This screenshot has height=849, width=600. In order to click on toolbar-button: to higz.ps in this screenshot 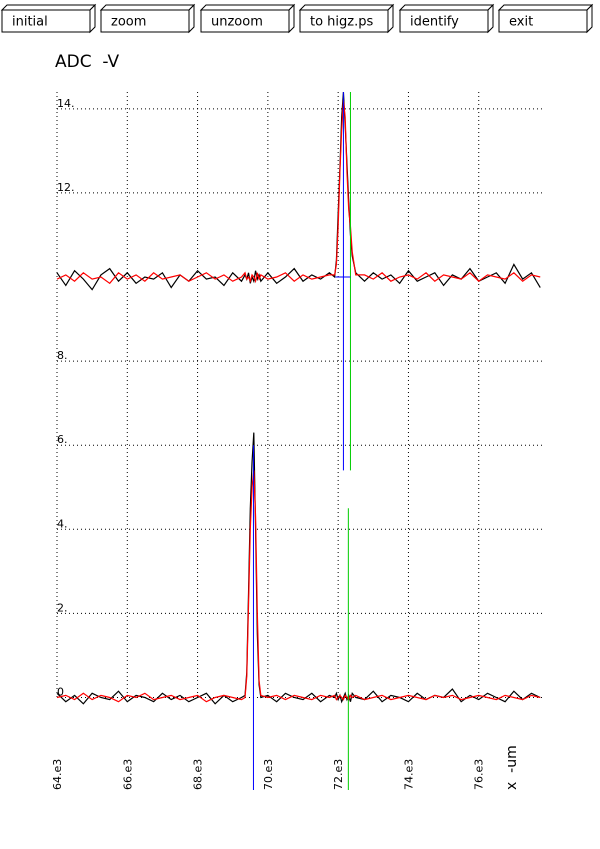, I will do `click(346, 18)`.